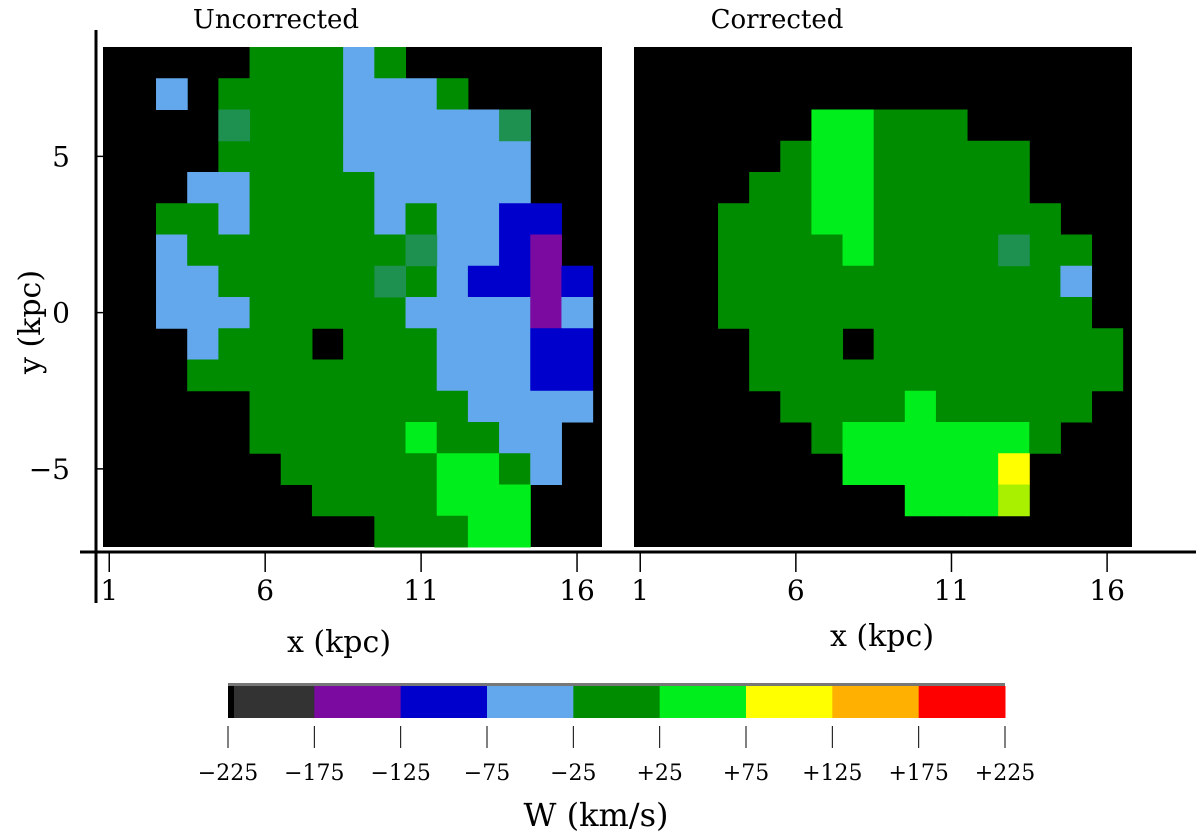 This screenshot has width=1200, height=838. What do you see at coordinates (777, 20) in the screenshot?
I see `panel-title-corrected: Corrected` at bounding box center [777, 20].